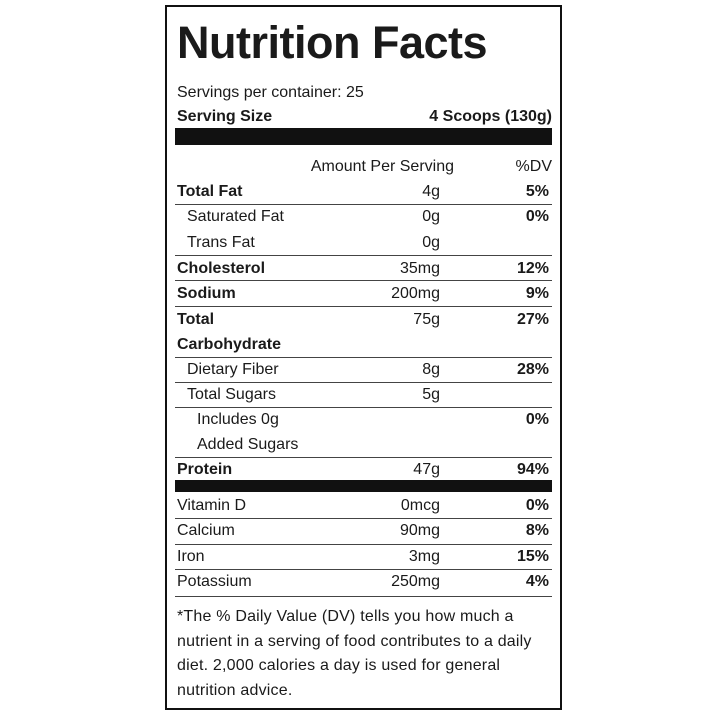 This screenshot has width=717, height=717. Describe the element at coordinates (363, 469) in the screenshot. I see `nutrient-row: Protein 47g 94%` at that location.